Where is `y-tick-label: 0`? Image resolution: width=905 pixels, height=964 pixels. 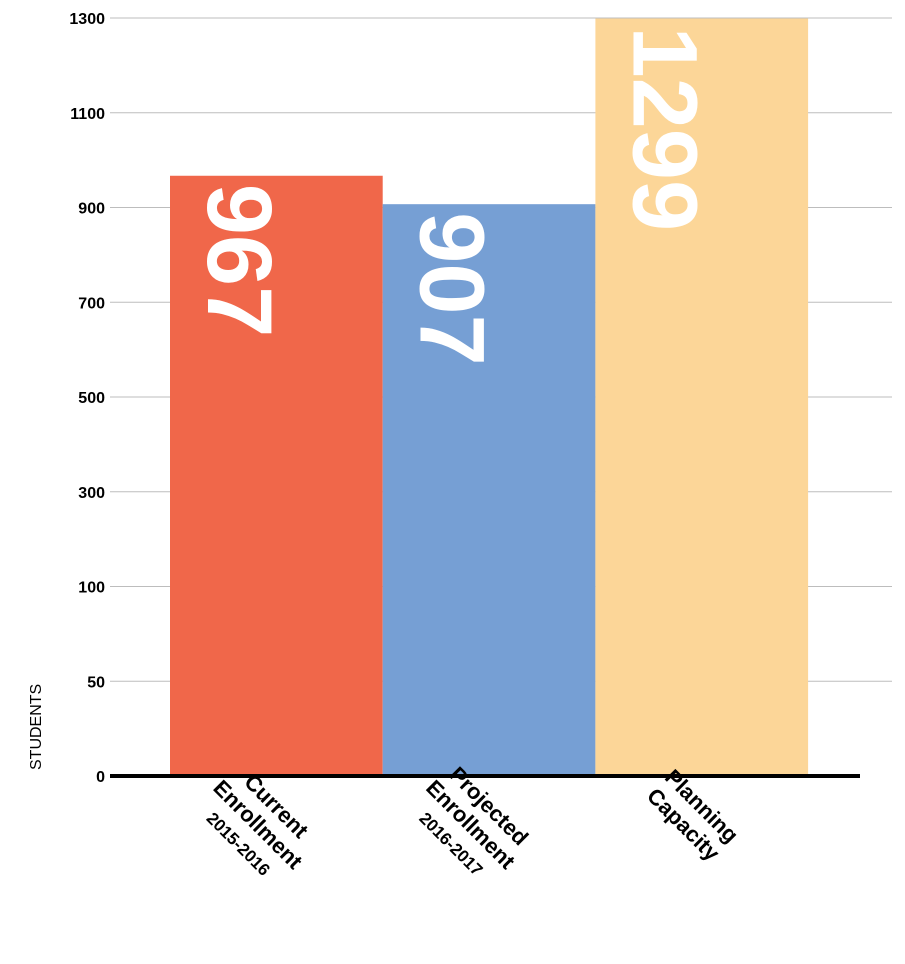
y-tick-label: 0 is located at coordinates (100, 777).